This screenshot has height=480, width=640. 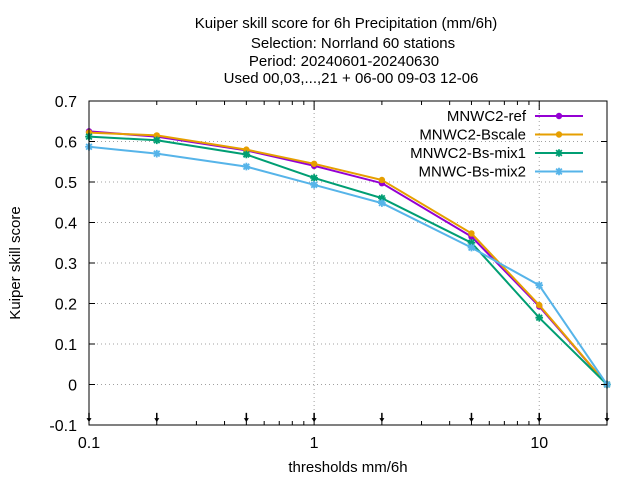 I want to click on legend-label: MNWC2-Bscale, so click(x=472, y=135).